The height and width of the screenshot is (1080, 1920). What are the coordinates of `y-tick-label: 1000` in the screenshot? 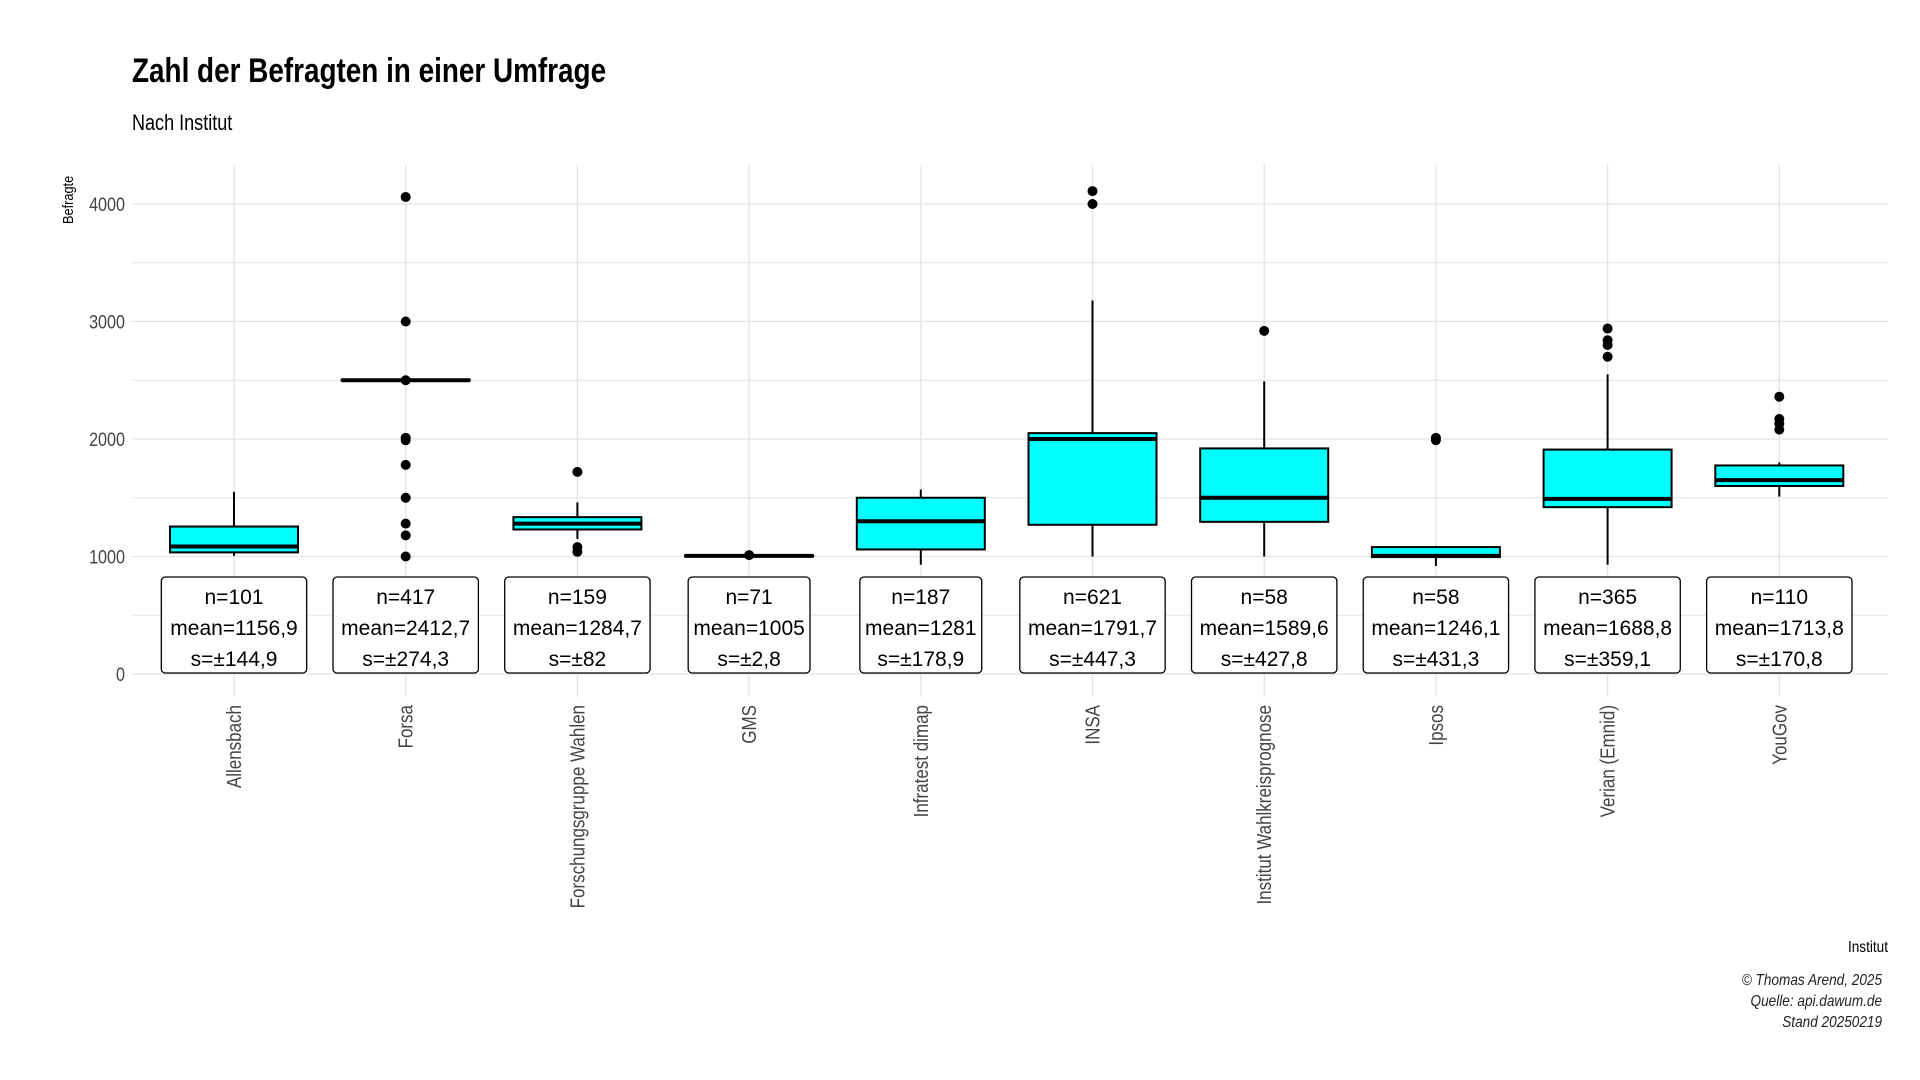 It's located at (107, 557).